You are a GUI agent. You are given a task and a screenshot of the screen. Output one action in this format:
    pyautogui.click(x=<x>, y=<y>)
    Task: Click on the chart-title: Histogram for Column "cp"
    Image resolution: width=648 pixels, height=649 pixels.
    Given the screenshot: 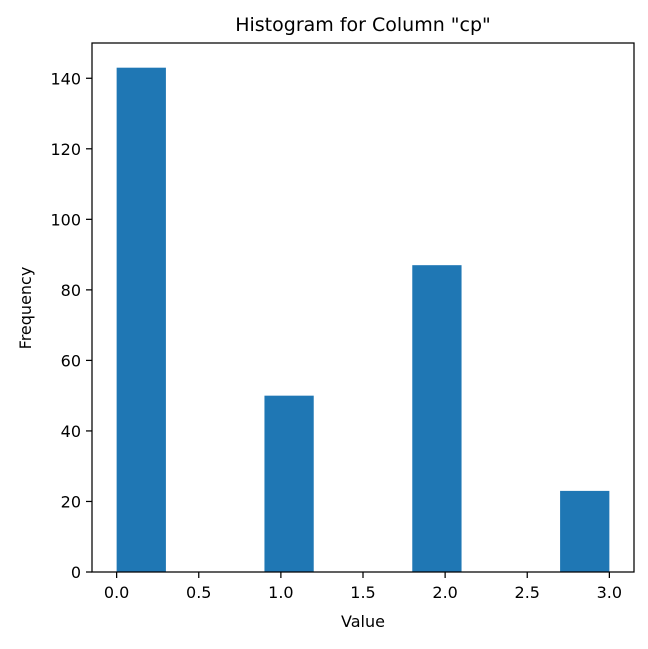 What is the action you would take?
    pyautogui.click(x=363, y=25)
    